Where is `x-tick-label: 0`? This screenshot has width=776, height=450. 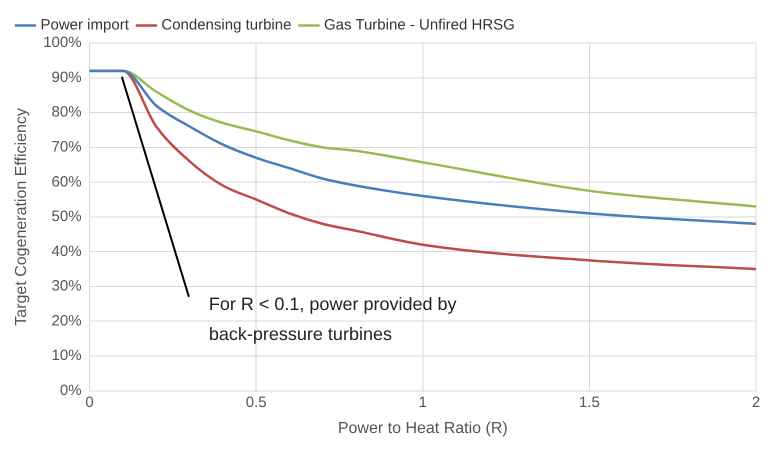
x-tick-label: 0 is located at coordinates (89, 402).